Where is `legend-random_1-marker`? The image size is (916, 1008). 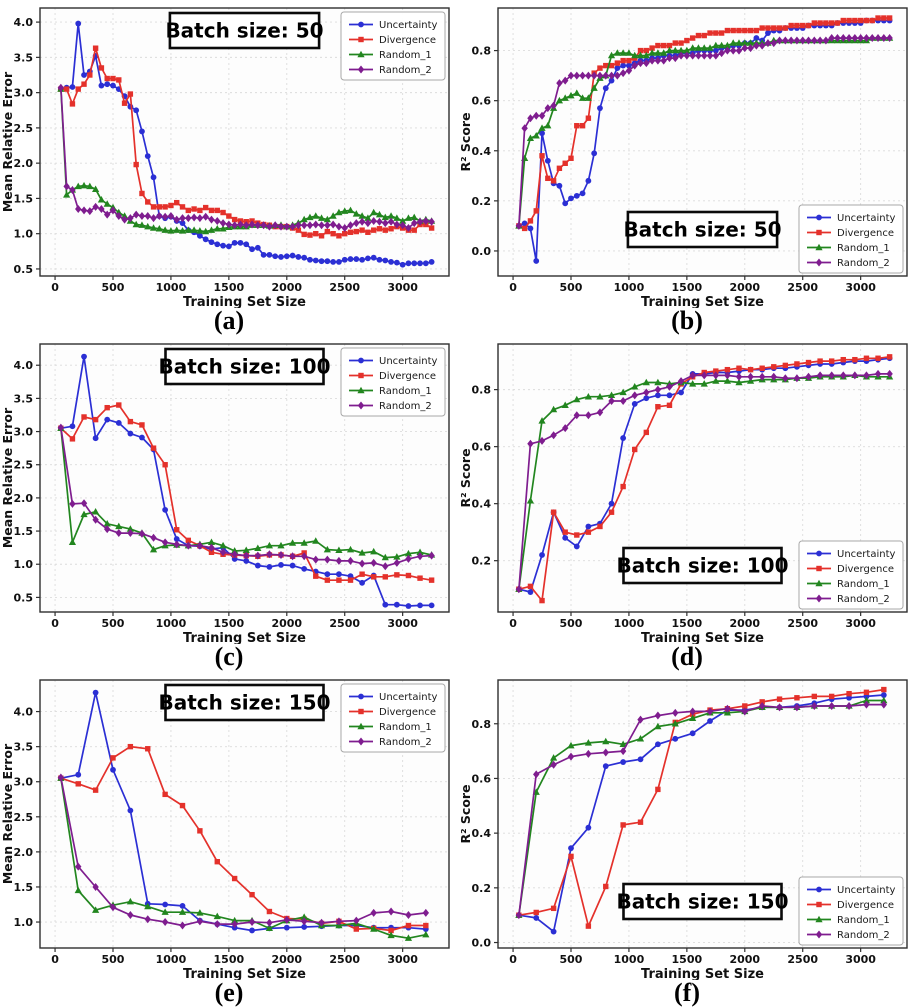 legend-random_1-marker is located at coordinates (361, 54).